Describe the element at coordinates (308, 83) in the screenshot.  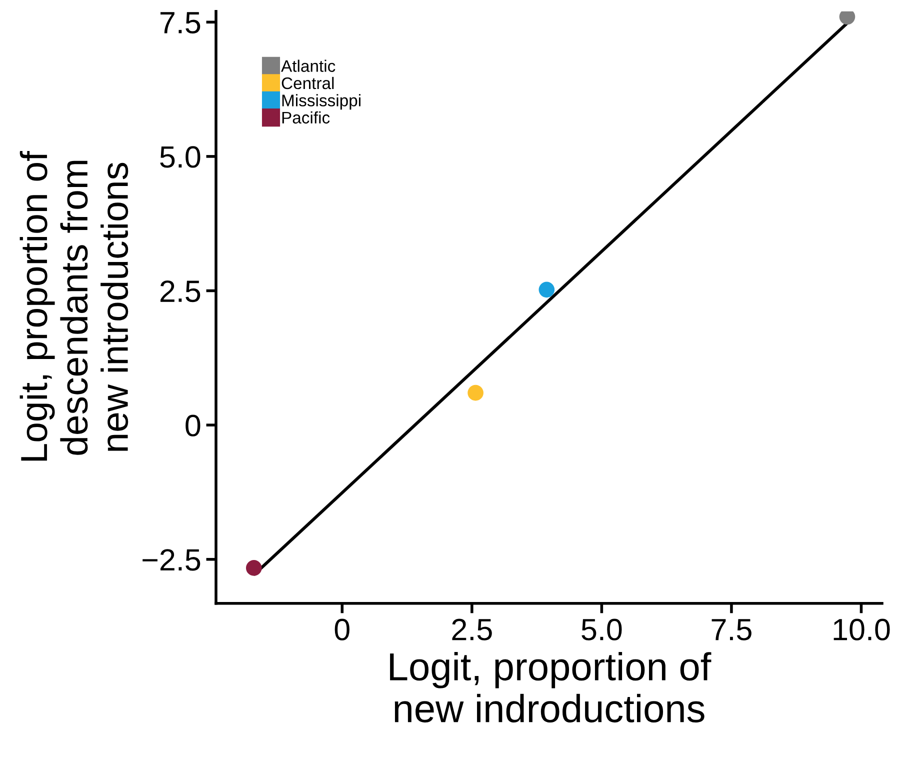
I see `legend-label: Central` at that location.